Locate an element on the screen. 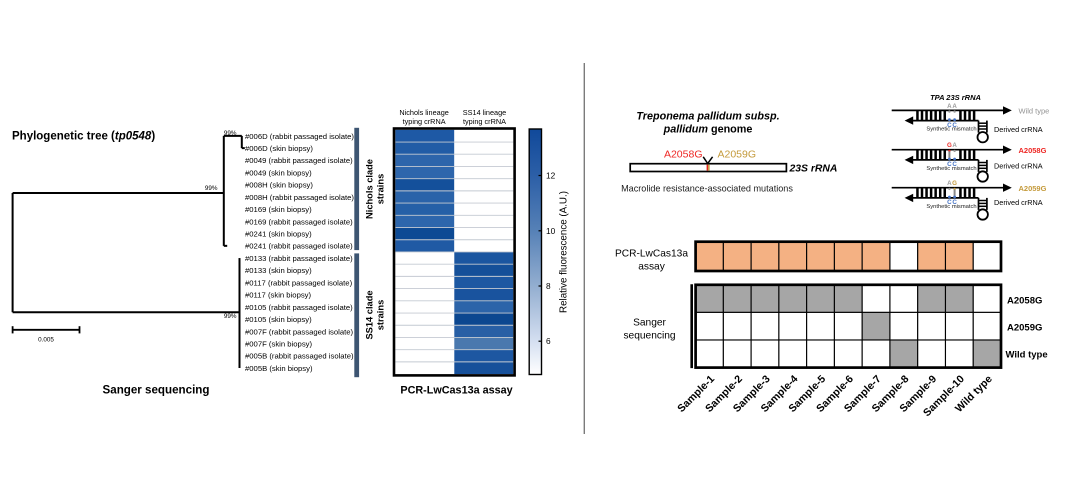 The image size is (1080, 493). svg-text: assay is located at coordinates (652, 267).